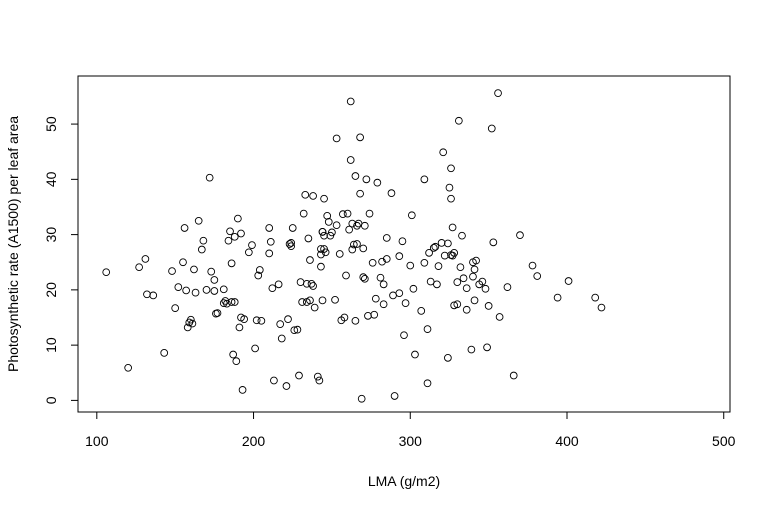  Describe the element at coordinates (724, 441) in the screenshot. I see `x-tick-label: 500` at that location.